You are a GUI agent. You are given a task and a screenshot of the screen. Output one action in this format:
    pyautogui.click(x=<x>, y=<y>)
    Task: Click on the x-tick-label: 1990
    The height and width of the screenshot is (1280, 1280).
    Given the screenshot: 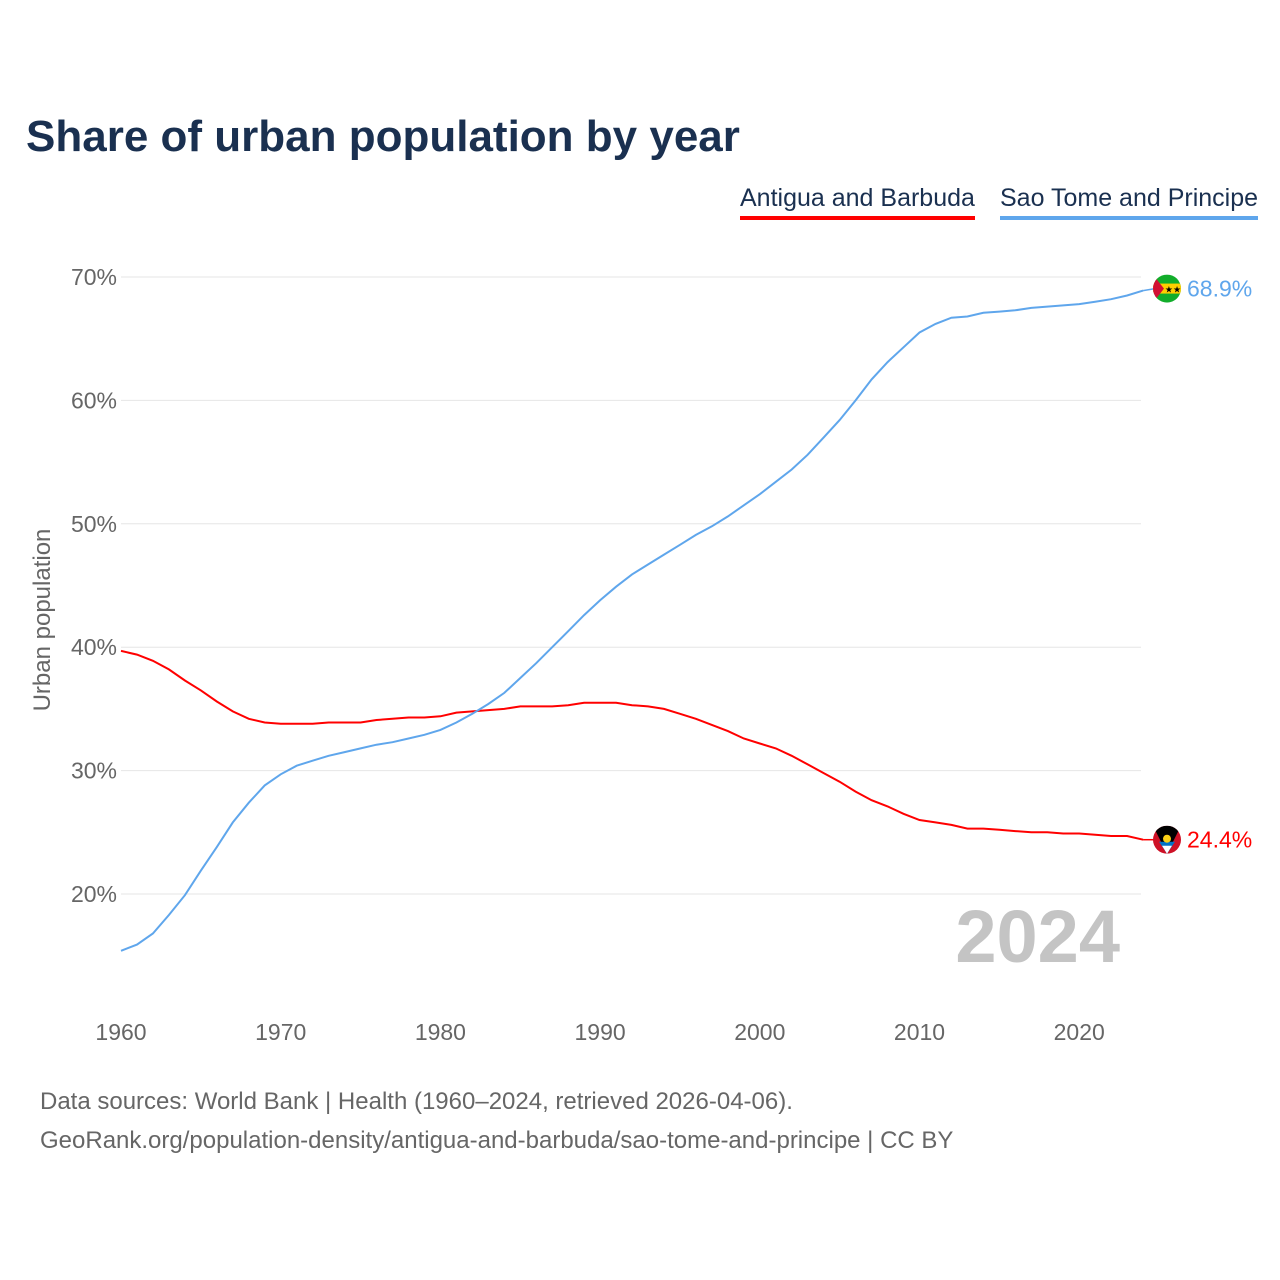 What is the action you would take?
    pyautogui.click(x=600, y=1032)
    